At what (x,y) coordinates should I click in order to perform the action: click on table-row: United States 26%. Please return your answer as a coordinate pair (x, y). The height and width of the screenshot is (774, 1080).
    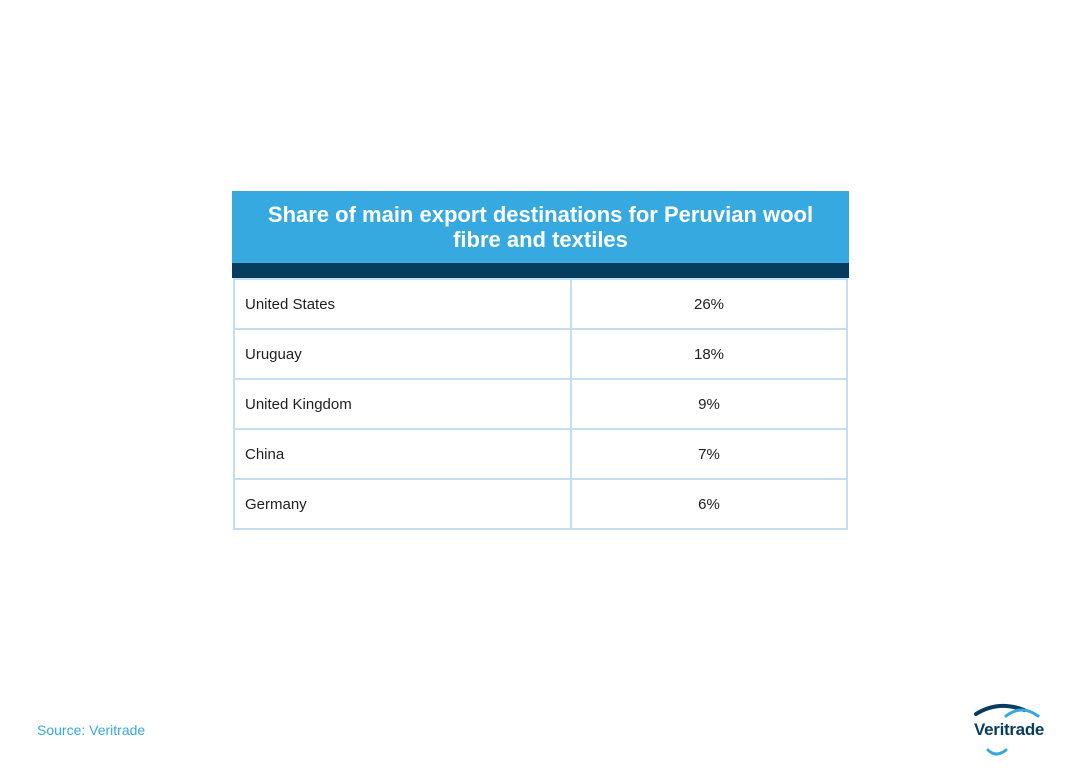
    Looking at the image, I should click on (540, 304).